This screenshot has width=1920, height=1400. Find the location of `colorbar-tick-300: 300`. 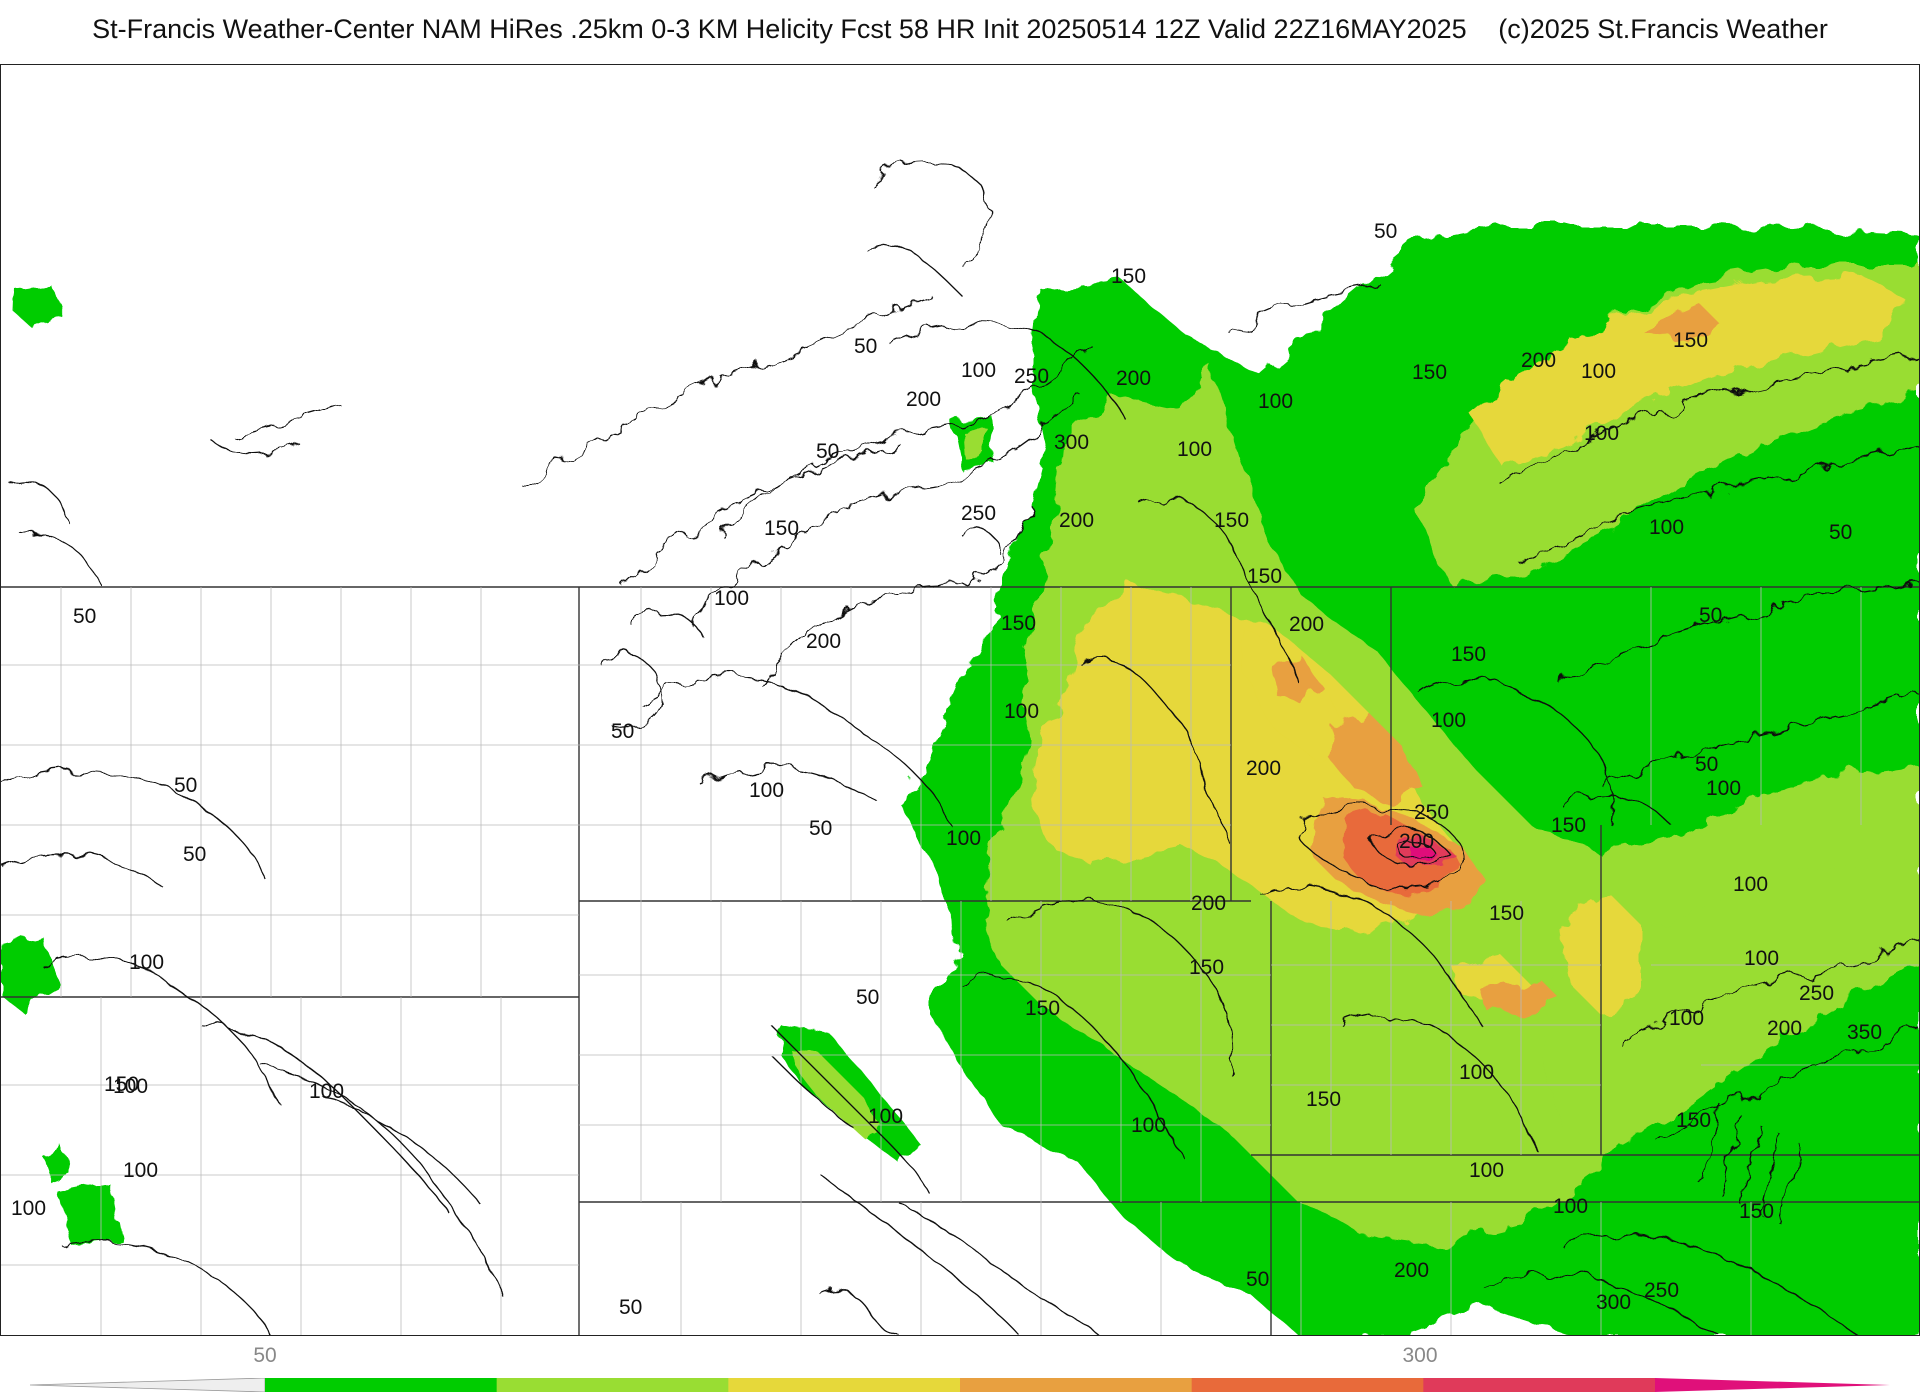

colorbar-tick-300: 300 is located at coordinates (1420, 1355).